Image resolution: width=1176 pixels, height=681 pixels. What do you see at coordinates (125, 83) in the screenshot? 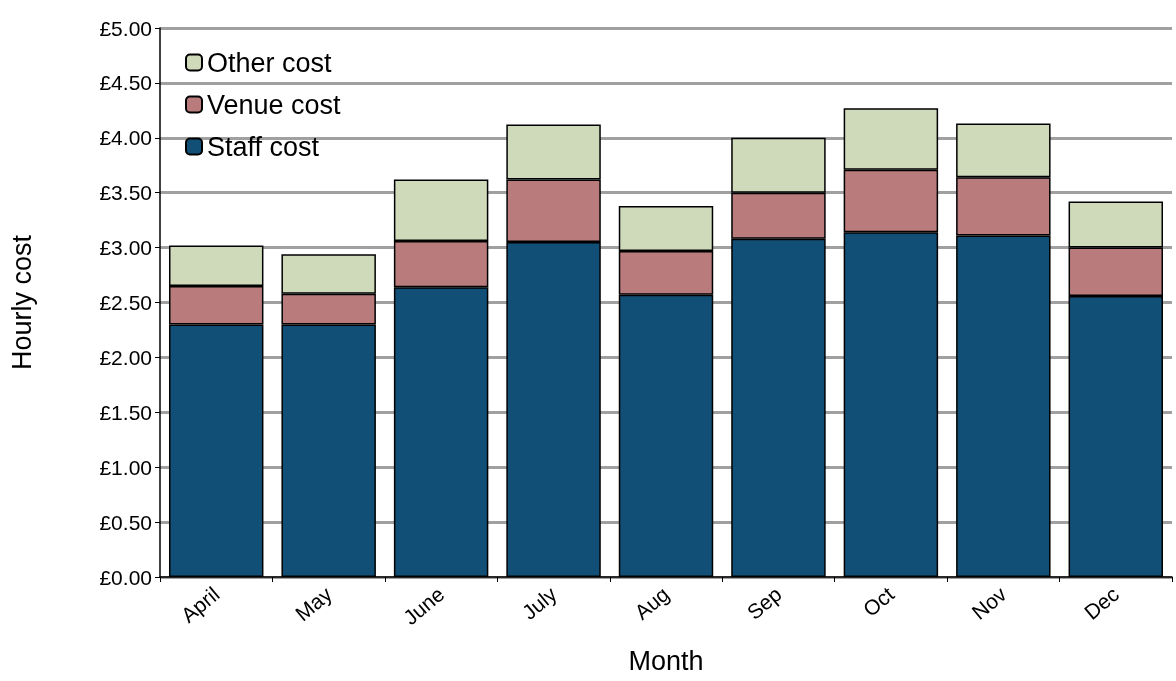
I see `y-tick-label: £4.50` at bounding box center [125, 83].